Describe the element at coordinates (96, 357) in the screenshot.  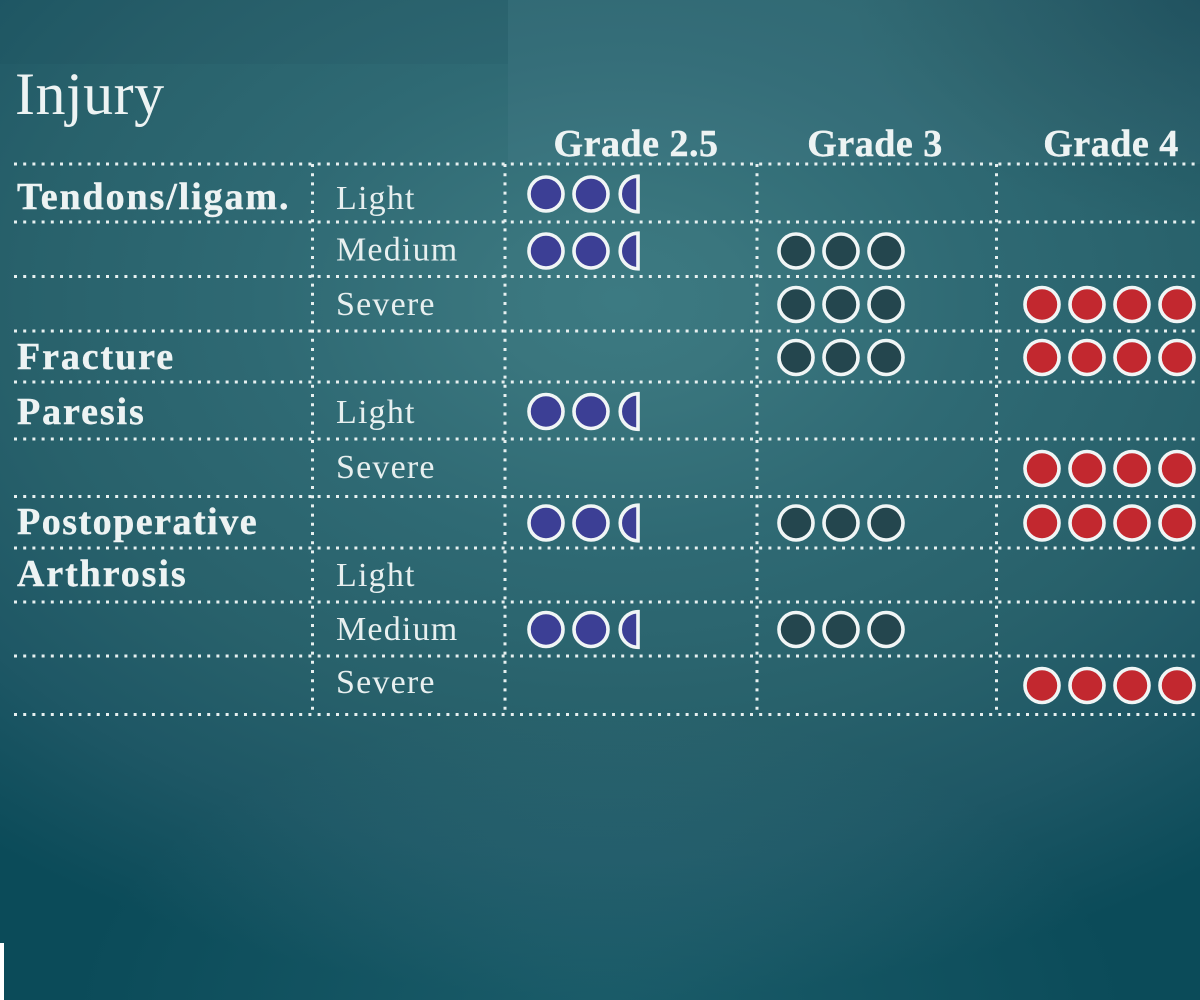
I see `svg-text: Fracture` at that location.